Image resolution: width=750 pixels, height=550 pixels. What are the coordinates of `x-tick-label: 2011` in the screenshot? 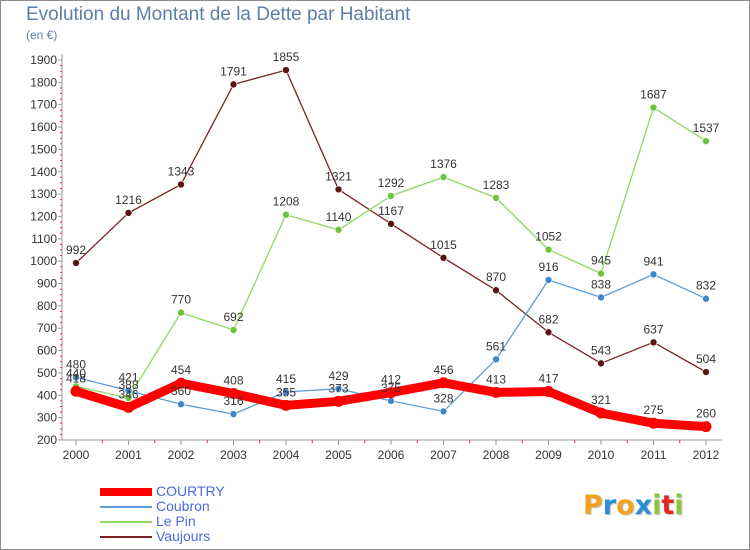 It's located at (654, 455).